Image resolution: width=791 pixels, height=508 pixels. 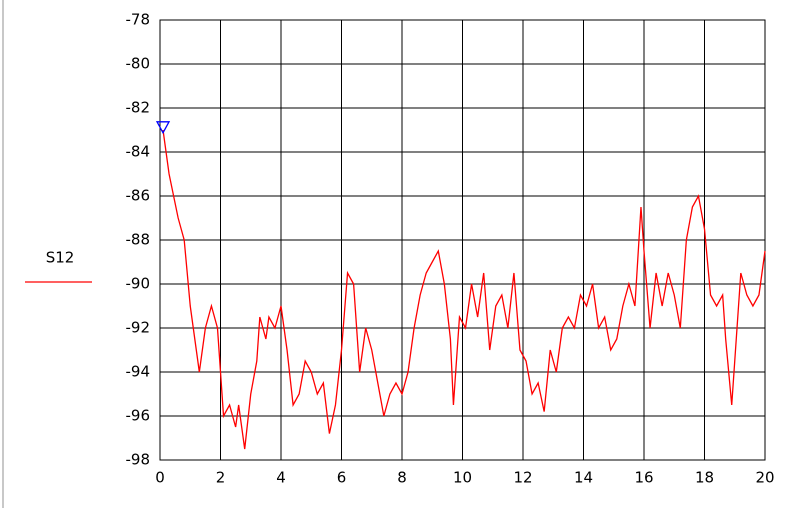 What do you see at coordinates (402, 478) in the screenshot?
I see `x-tick-label: 8` at bounding box center [402, 478].